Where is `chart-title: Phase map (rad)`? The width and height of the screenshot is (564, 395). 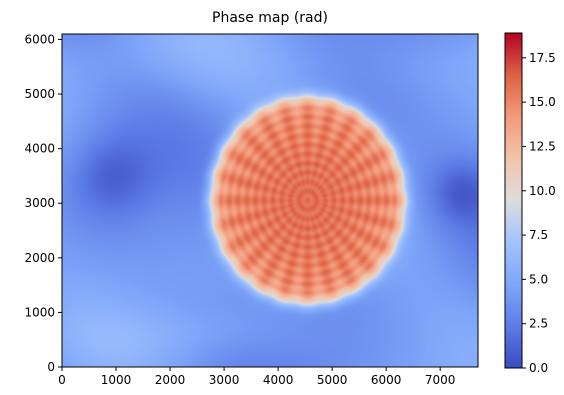 chart-title: Phase map (rad) is located at coordinates (270, 18).